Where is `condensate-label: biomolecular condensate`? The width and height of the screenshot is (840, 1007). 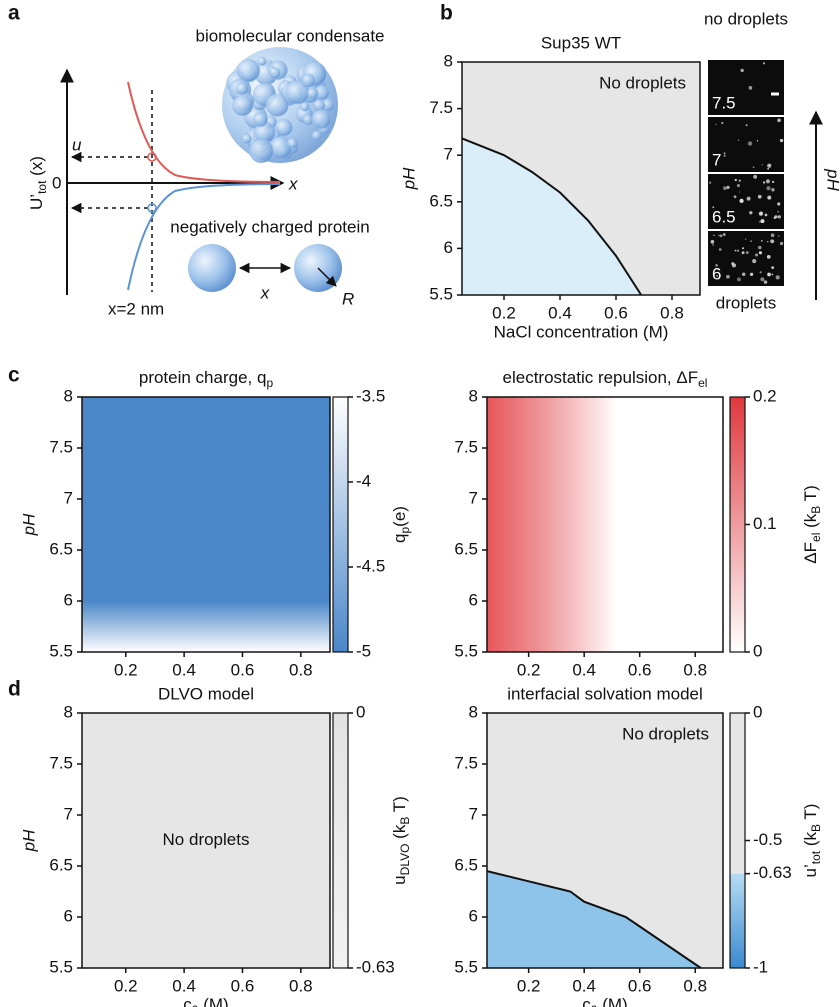 condensate-label: biomolecular condensate is located at coordinates (289, 35).